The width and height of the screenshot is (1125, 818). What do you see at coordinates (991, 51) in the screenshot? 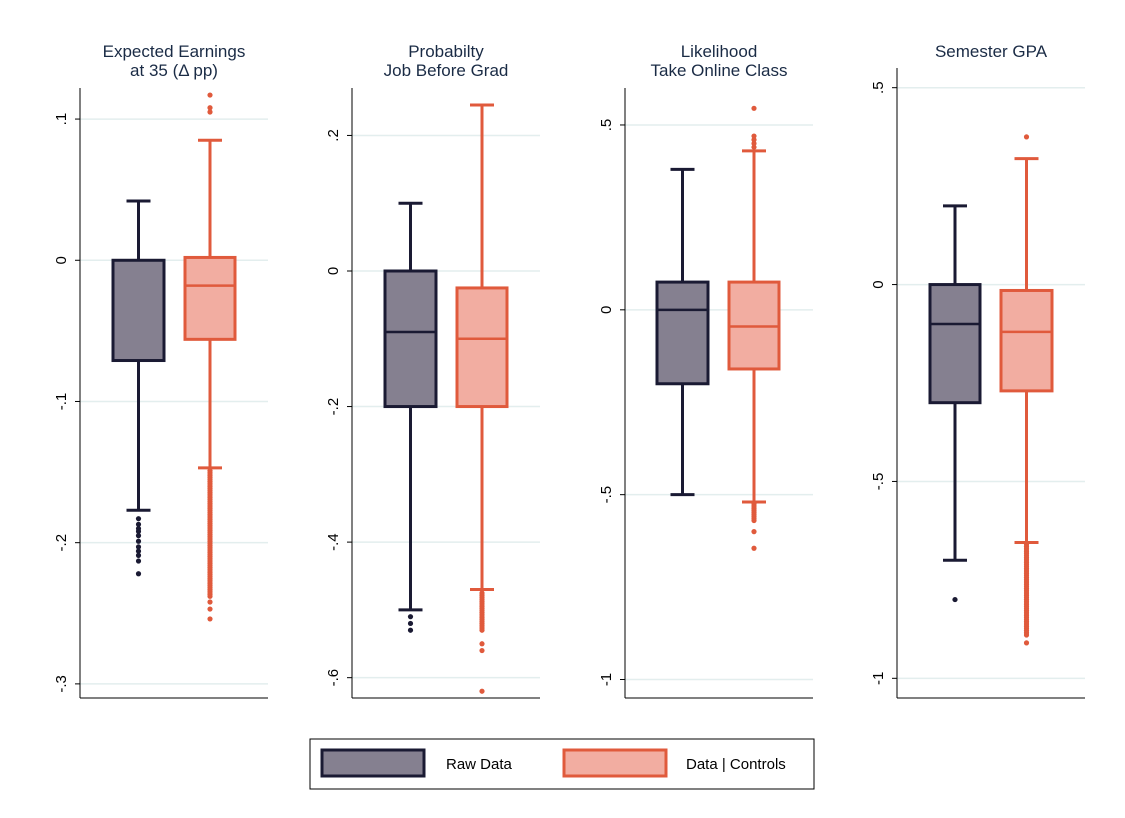
I see `panel-title-line: Semester GPA` at bounding box center [991, 51].